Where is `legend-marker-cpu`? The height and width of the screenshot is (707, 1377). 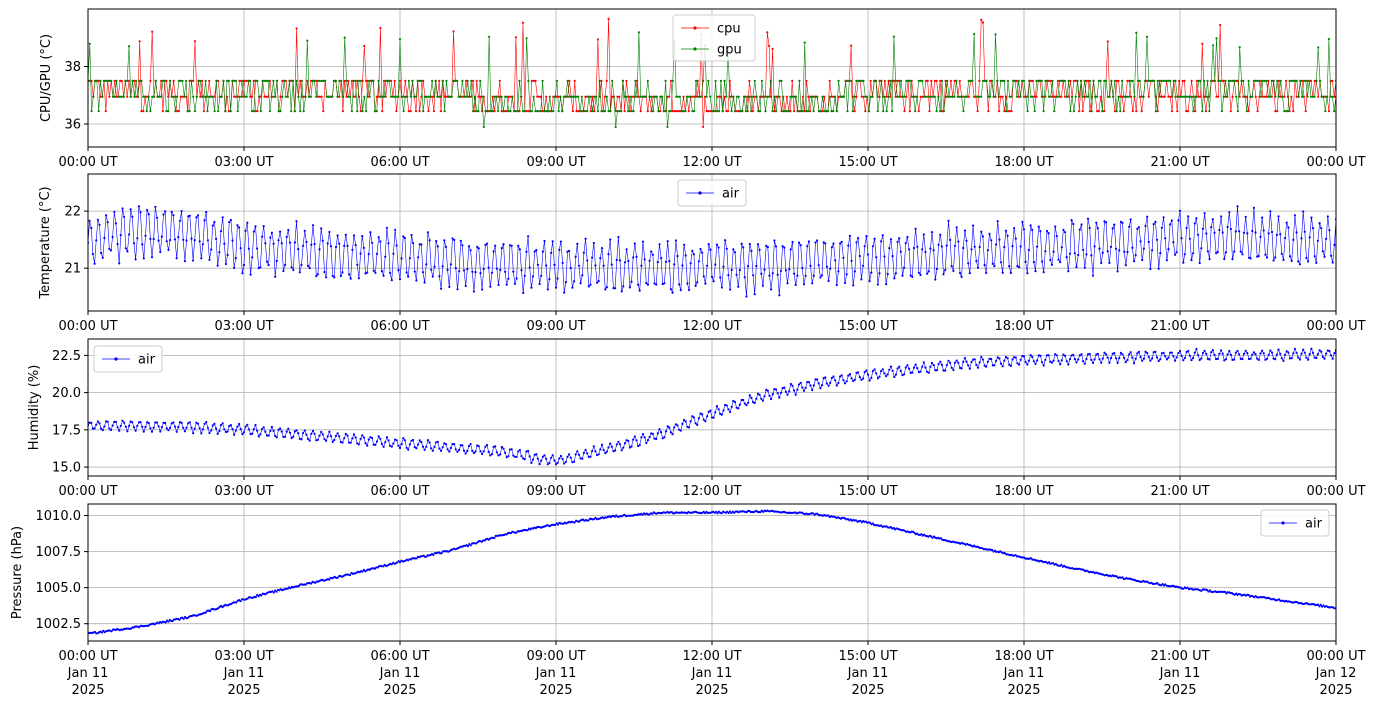
legend-marker-cpu is located at coordinates (695, 28).